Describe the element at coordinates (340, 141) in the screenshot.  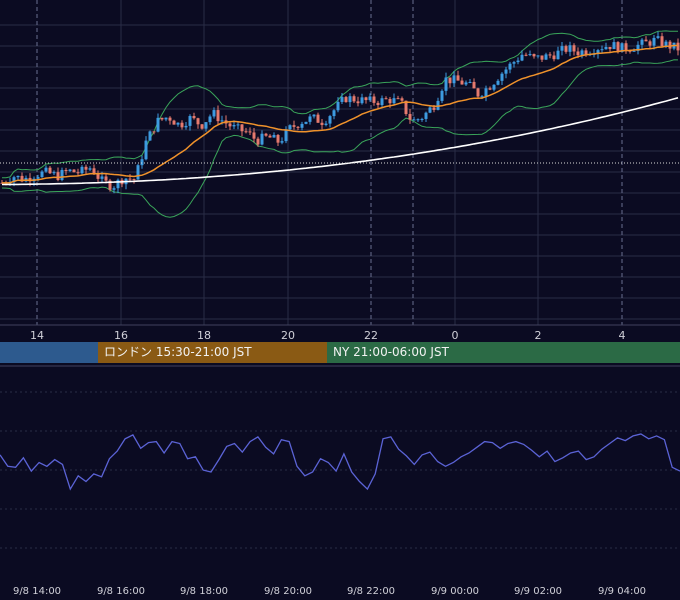
I see `moving-average-slow` at that location.